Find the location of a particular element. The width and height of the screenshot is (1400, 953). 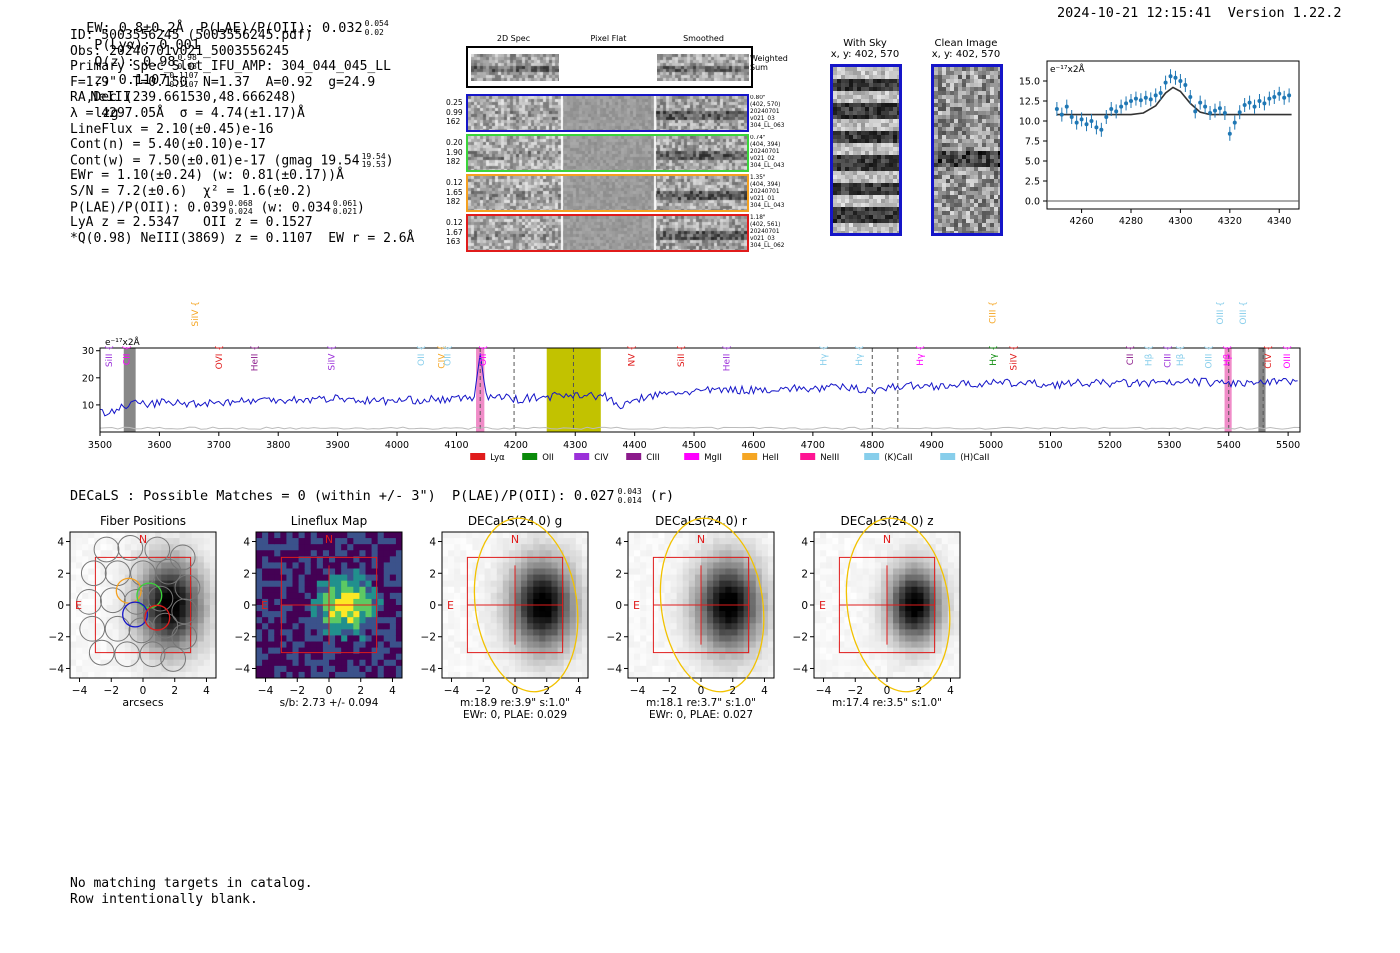

spec-line-label: CII { is located at coordinates (1131, 355).